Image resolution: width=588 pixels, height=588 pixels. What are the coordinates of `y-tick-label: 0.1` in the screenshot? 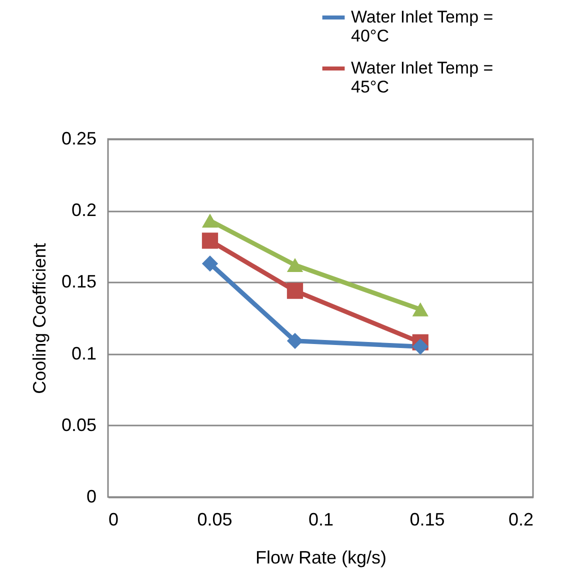 It's located at (83, 353).